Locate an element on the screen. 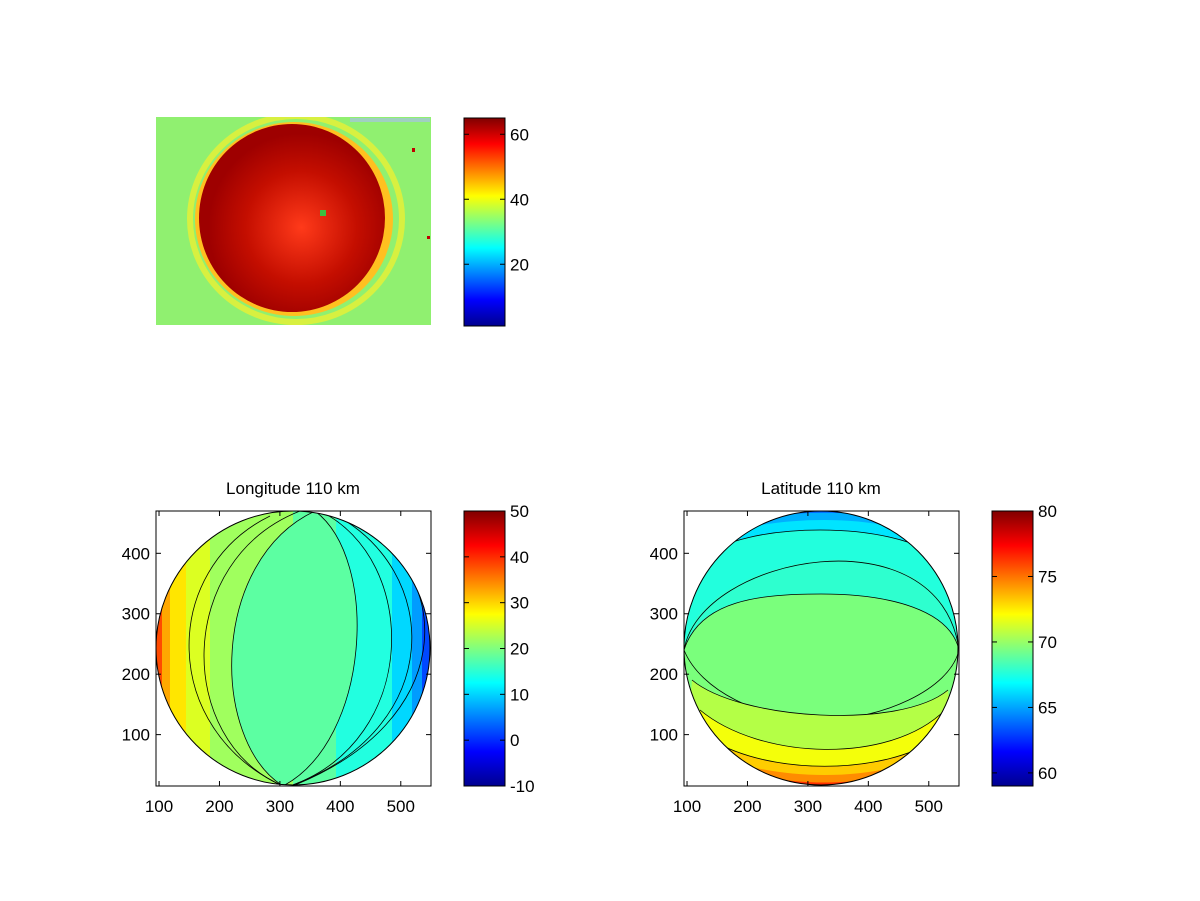 This screenshot has height=901, width=1200. colorbar-3-ticks: 60 65 70 75 80 is located at coordinates (1024, 642).